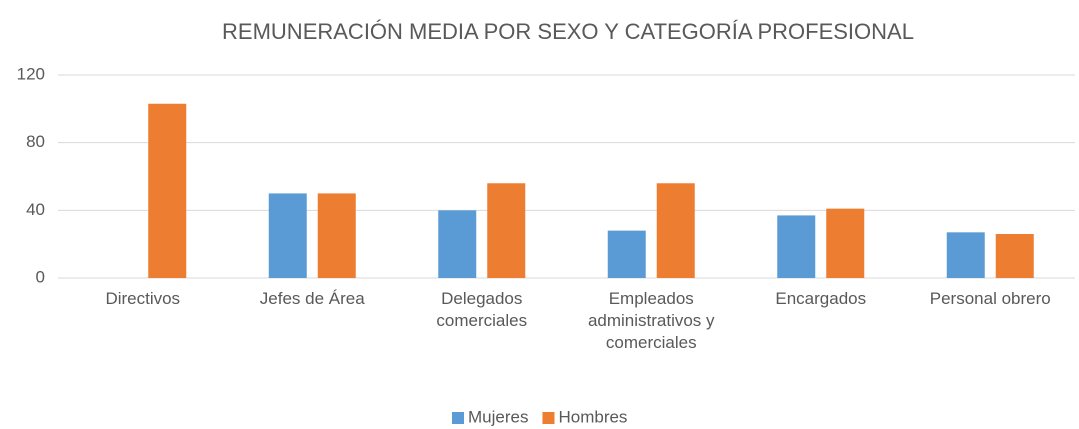 The width and height of the screenshot is (1079, 429). Describe the element at coordinates (35, 141) in the screenshot. I see `y-tick-label: 80` at that location.